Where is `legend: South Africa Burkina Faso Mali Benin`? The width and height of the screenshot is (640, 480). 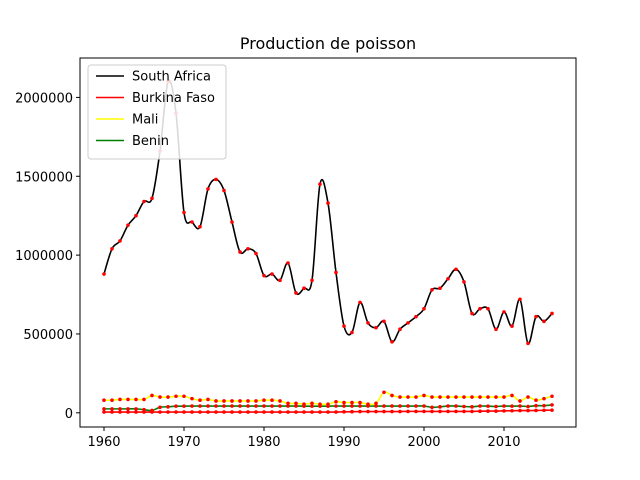
legend: South Africa Burkina Faso Mali Benin is located at coordinates (157, 112).